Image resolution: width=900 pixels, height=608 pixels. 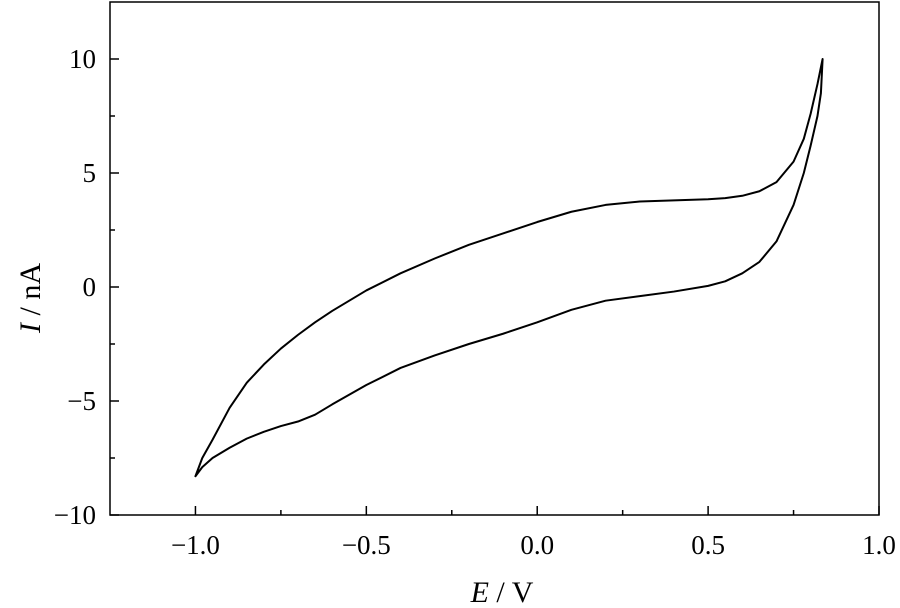 I want to click on y-tick-label: 0, so click(x=90, y=287).